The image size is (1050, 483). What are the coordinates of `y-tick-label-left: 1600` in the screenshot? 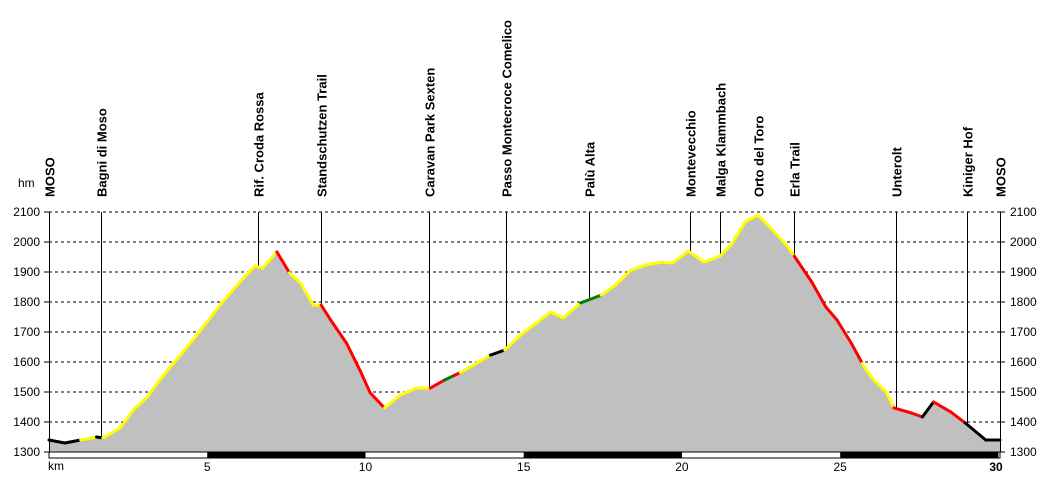 It's located at (26, 362).